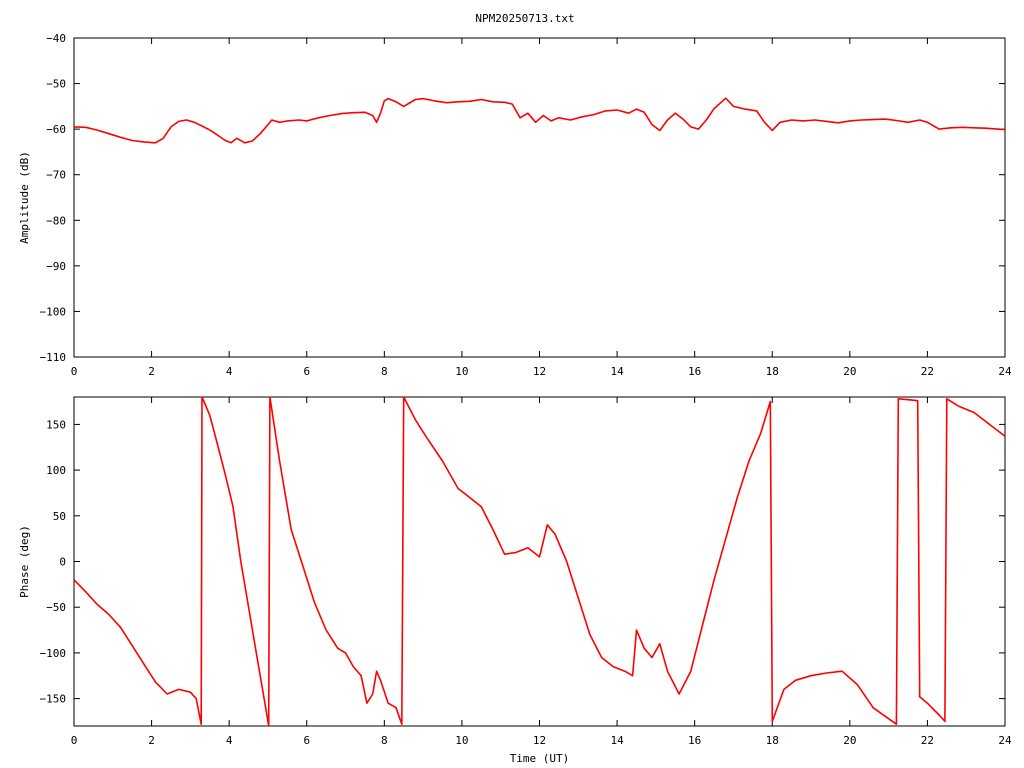 Image resolution: width=1024 pixels, height=768 pixels. I want to click on phase-x-tick-label: 12, so click(539, 740).